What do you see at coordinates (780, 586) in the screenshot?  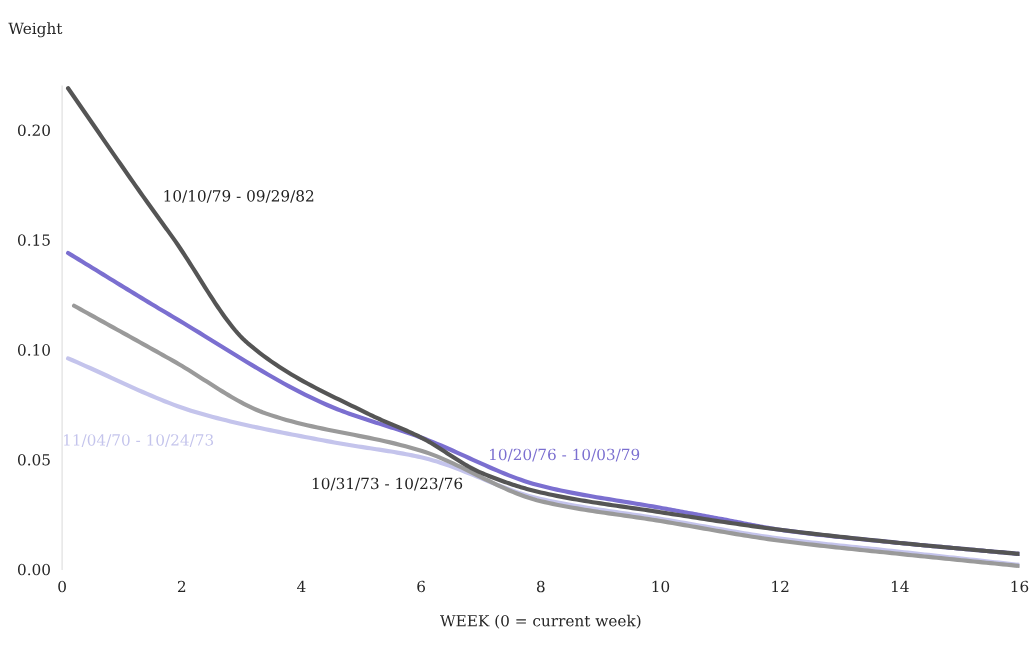 I see `x-tick-label: 12` at bounding box center [780, 586].